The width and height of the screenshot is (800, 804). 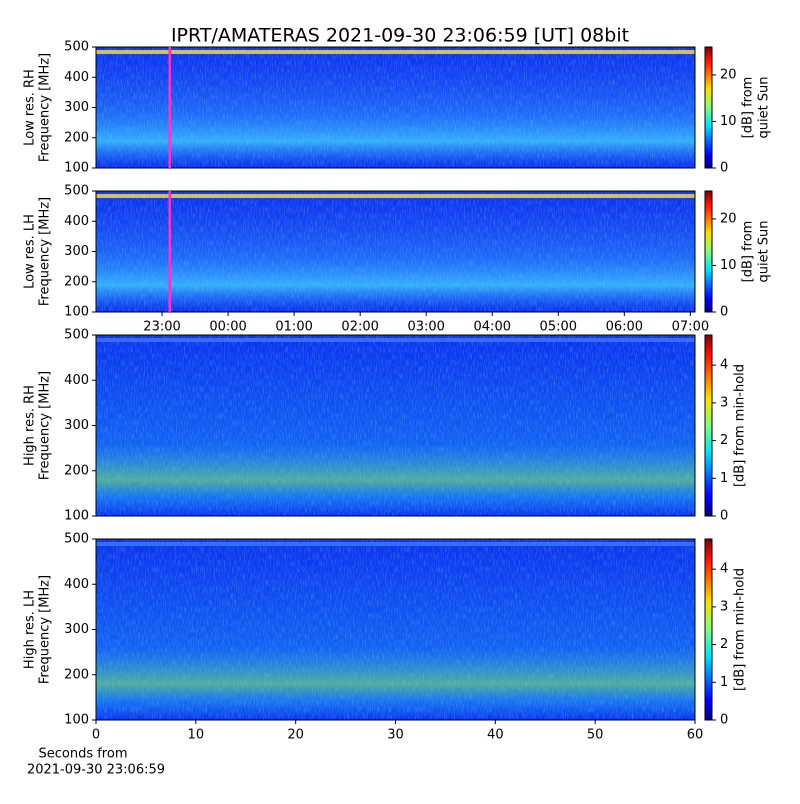 What do you see at coordinates (30, 107) in the screenshot?
I see `y-axis-label: Low res. RH` at bounding box center [30, 107].